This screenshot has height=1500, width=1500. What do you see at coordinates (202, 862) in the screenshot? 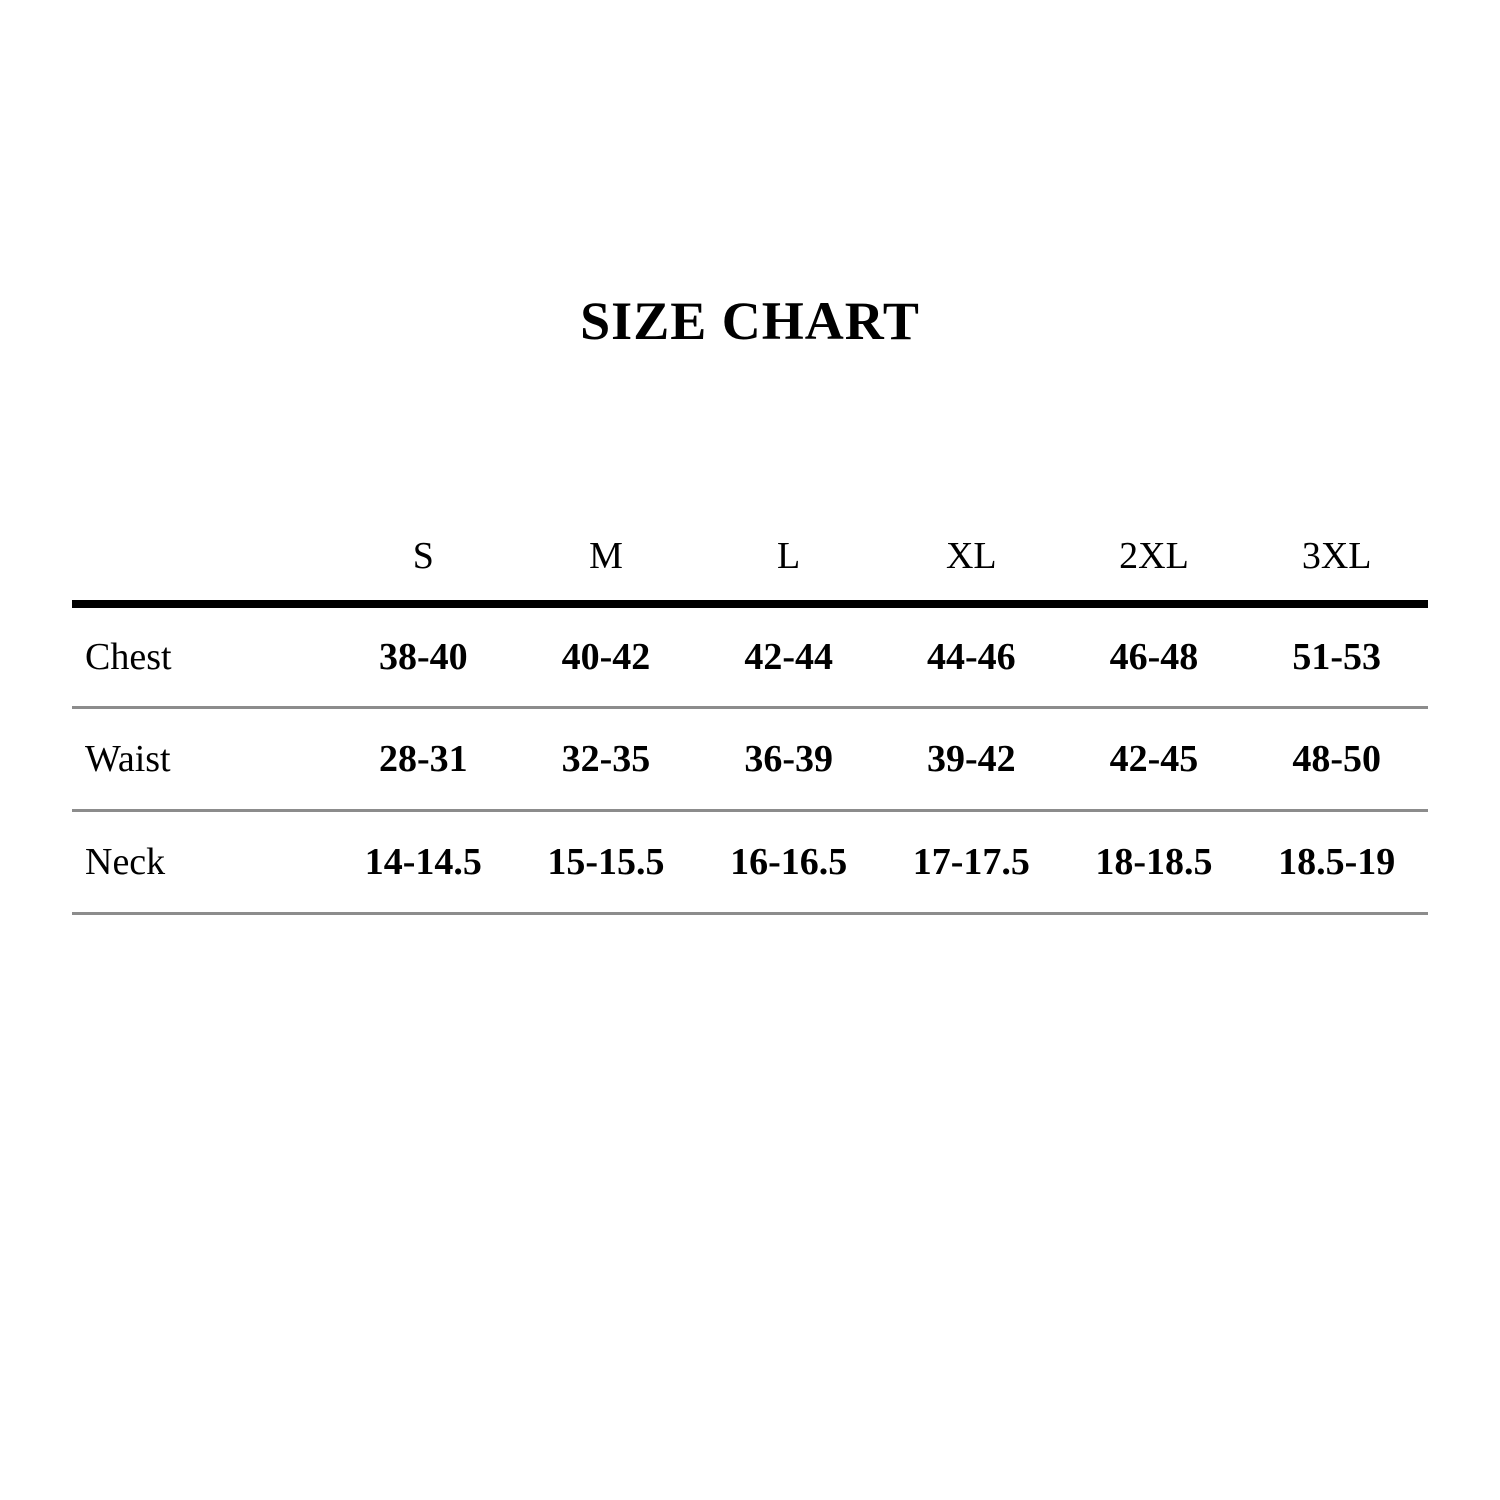
I see `row-label-neck: Neck` at bounding box center [202, 862].